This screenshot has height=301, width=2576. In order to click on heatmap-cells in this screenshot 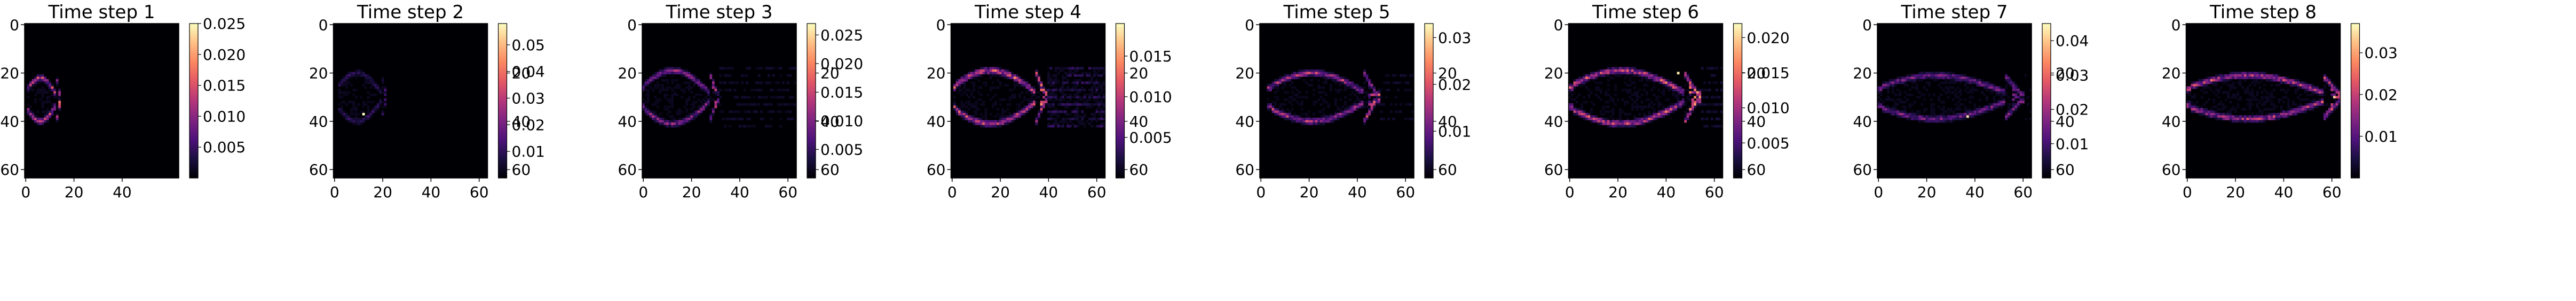, I will do `click(1645, 97)`.